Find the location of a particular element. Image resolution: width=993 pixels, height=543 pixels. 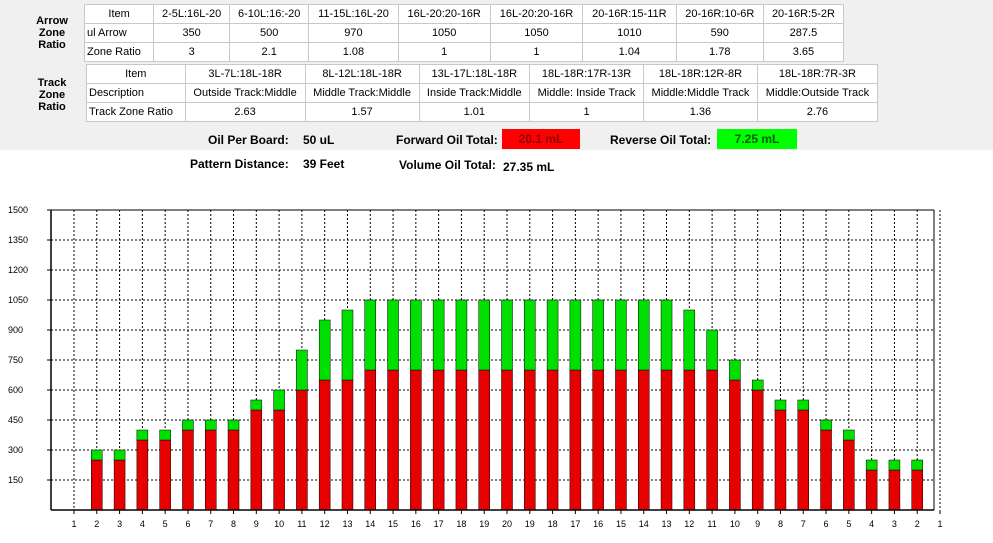

arrow-zone-cell: 1.08 is located at coordinates (353, 52).